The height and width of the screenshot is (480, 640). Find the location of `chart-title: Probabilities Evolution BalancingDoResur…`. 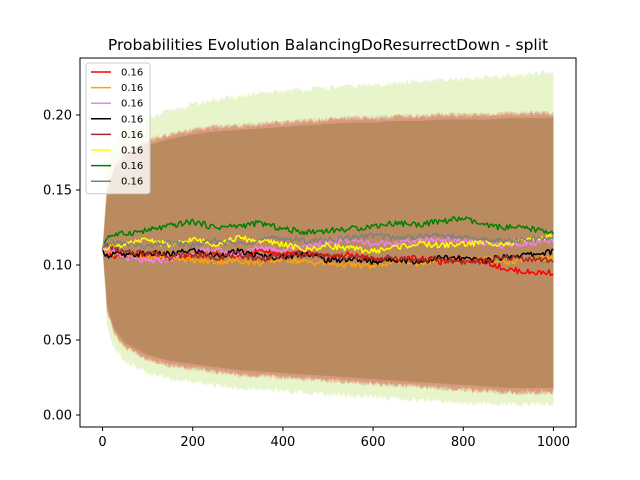

chart-title: Probabilities Evolution BalancingDoResur… is located at coordinates (328, 45).